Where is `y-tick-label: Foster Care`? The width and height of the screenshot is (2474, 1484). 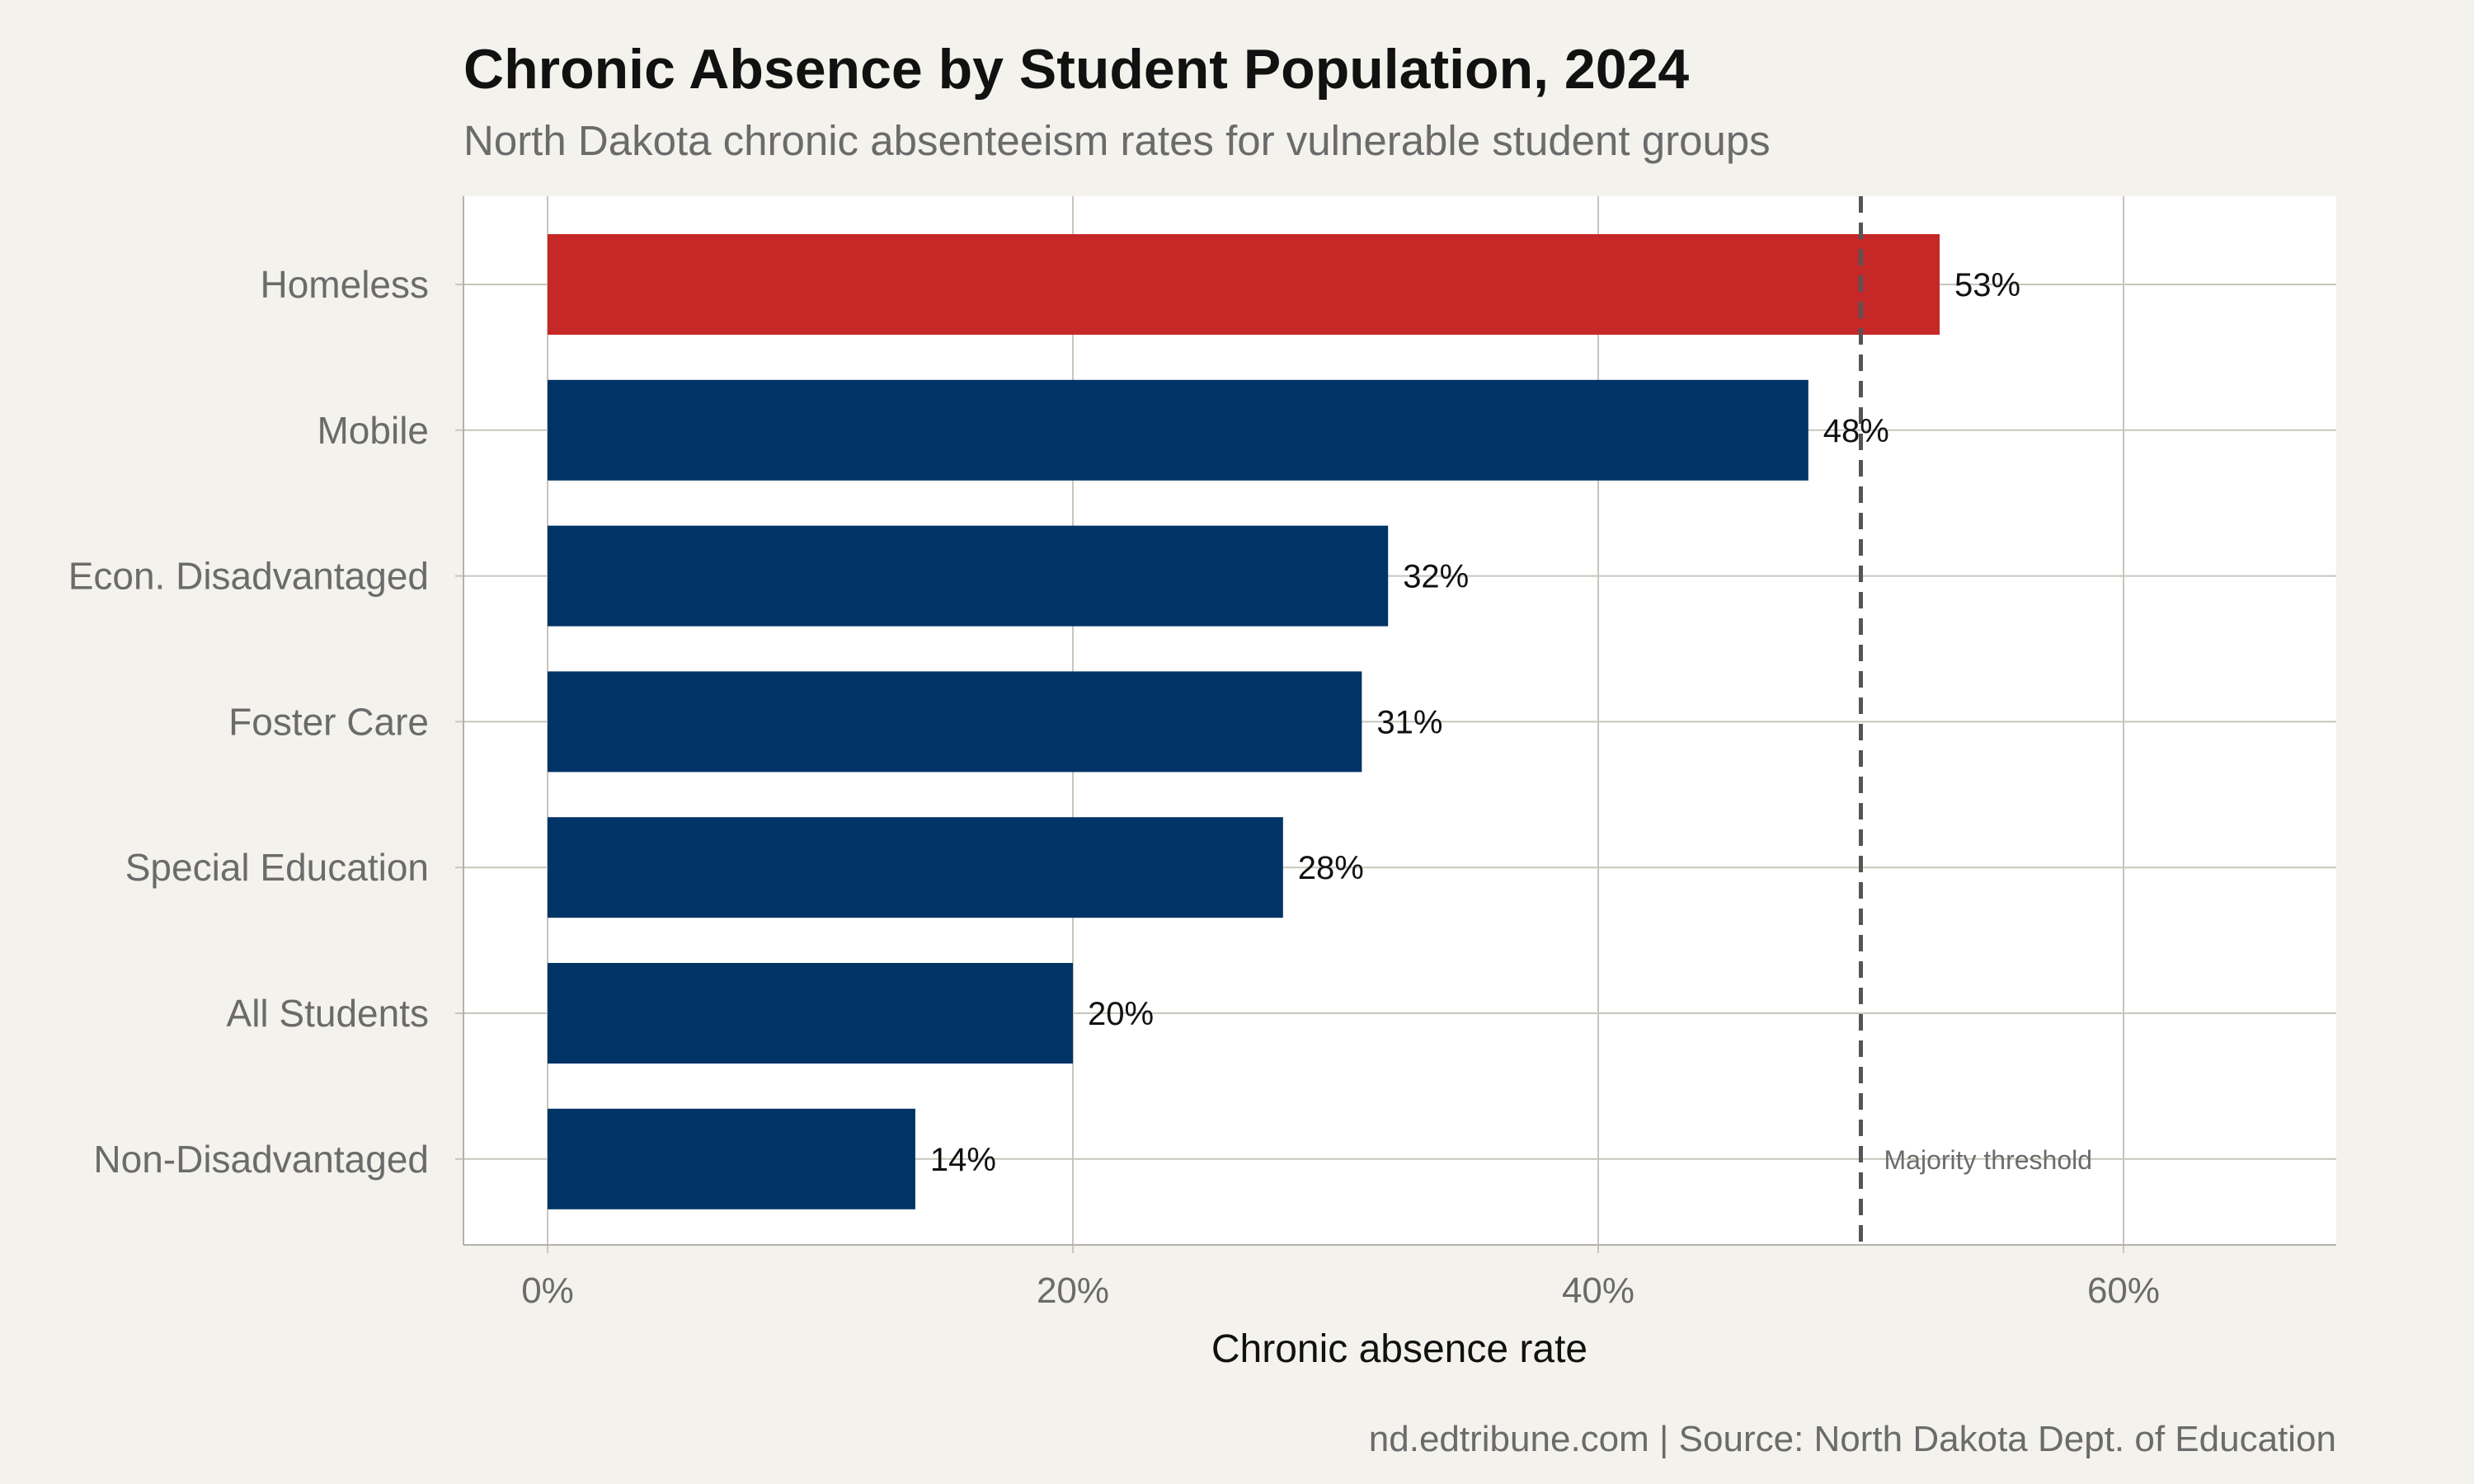 y-tick-label: Foster Care is located at coordinates (328, 721).